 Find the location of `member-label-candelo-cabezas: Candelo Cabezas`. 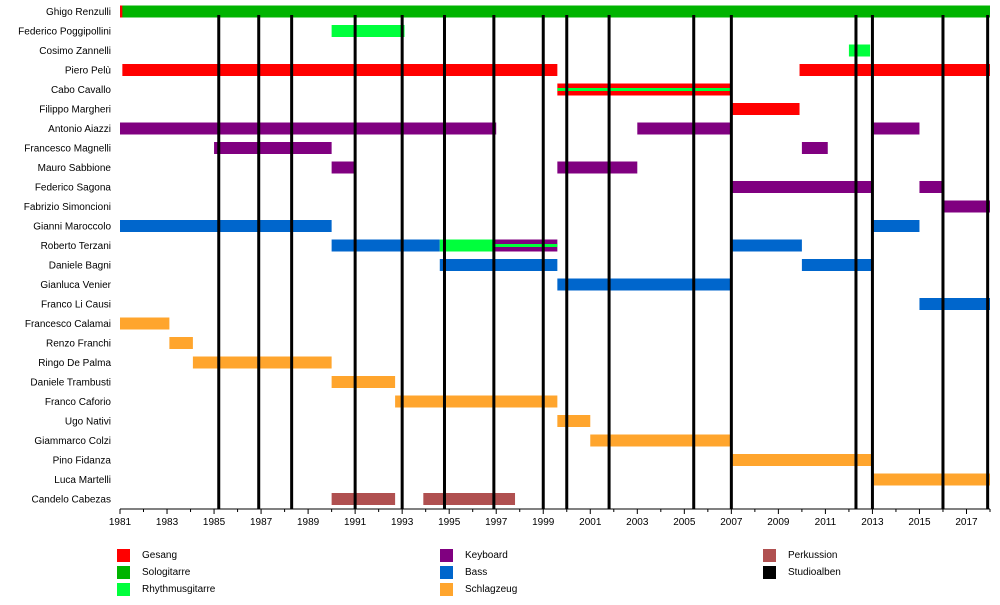

member-label-candelo-cabezas: Candelo Cabezas is located at coordinates (72, 500).